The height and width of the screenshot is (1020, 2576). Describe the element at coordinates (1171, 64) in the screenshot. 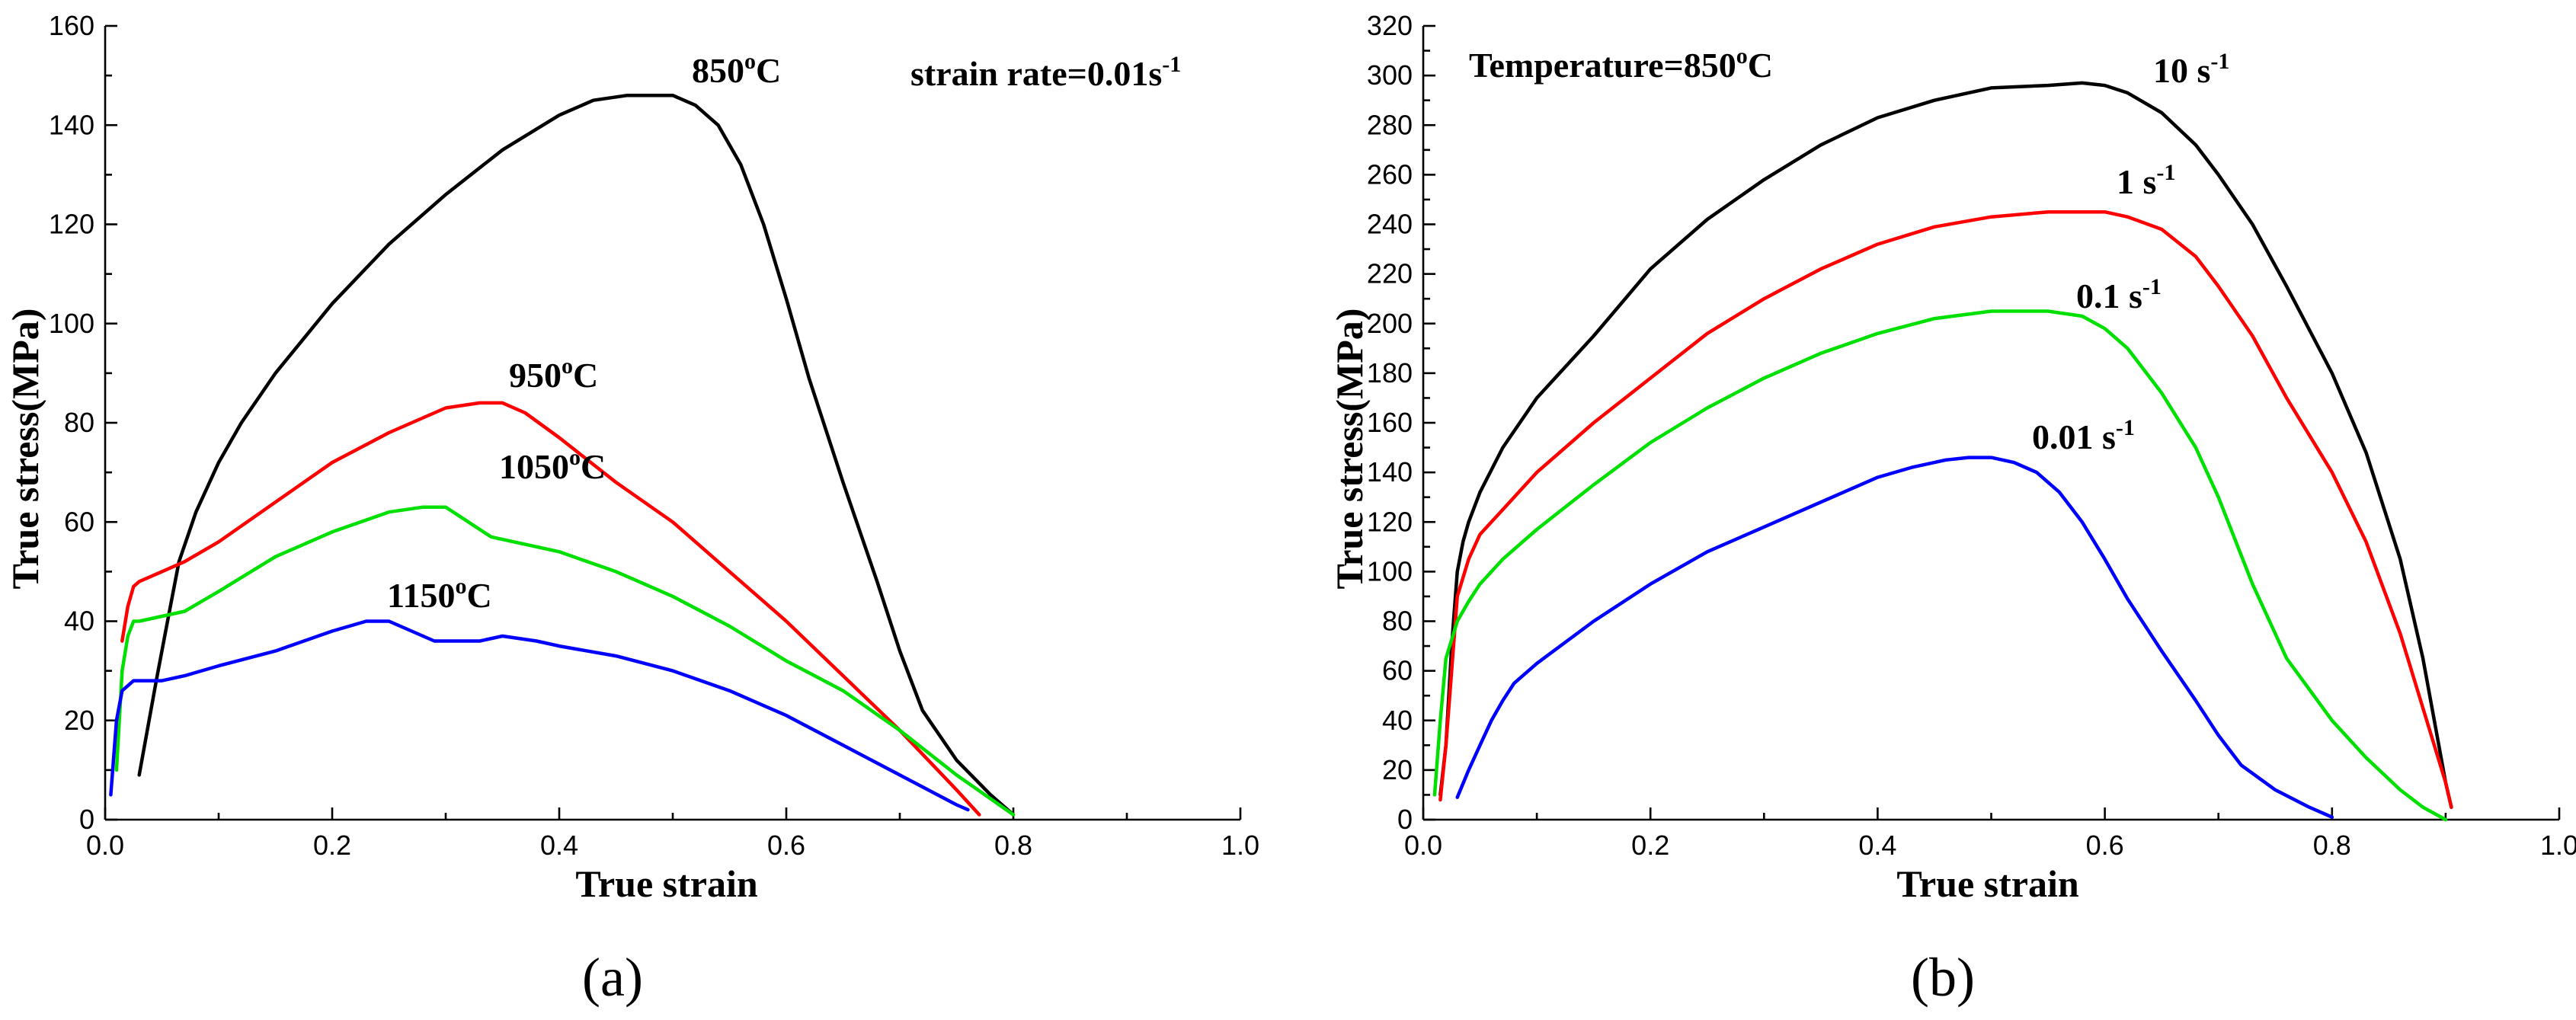

I see `annotation-strain-rate-sup: -1` at that location.